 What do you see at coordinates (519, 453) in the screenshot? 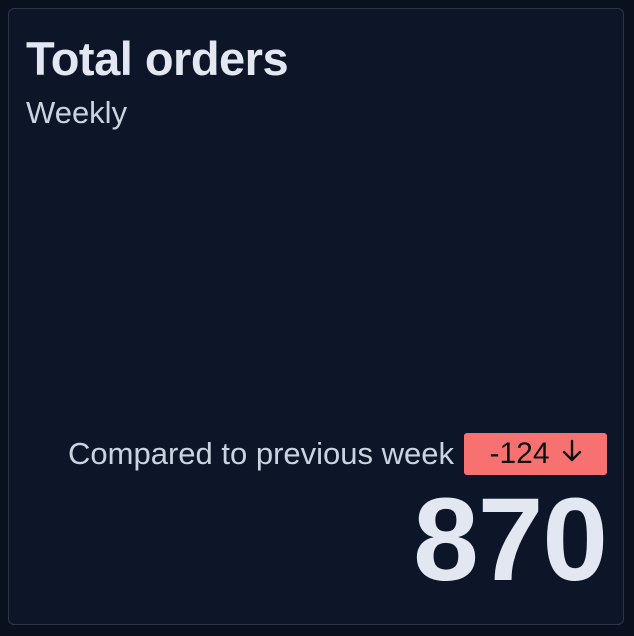
I see `delta-value: -124` at bounding box center [519, 453].